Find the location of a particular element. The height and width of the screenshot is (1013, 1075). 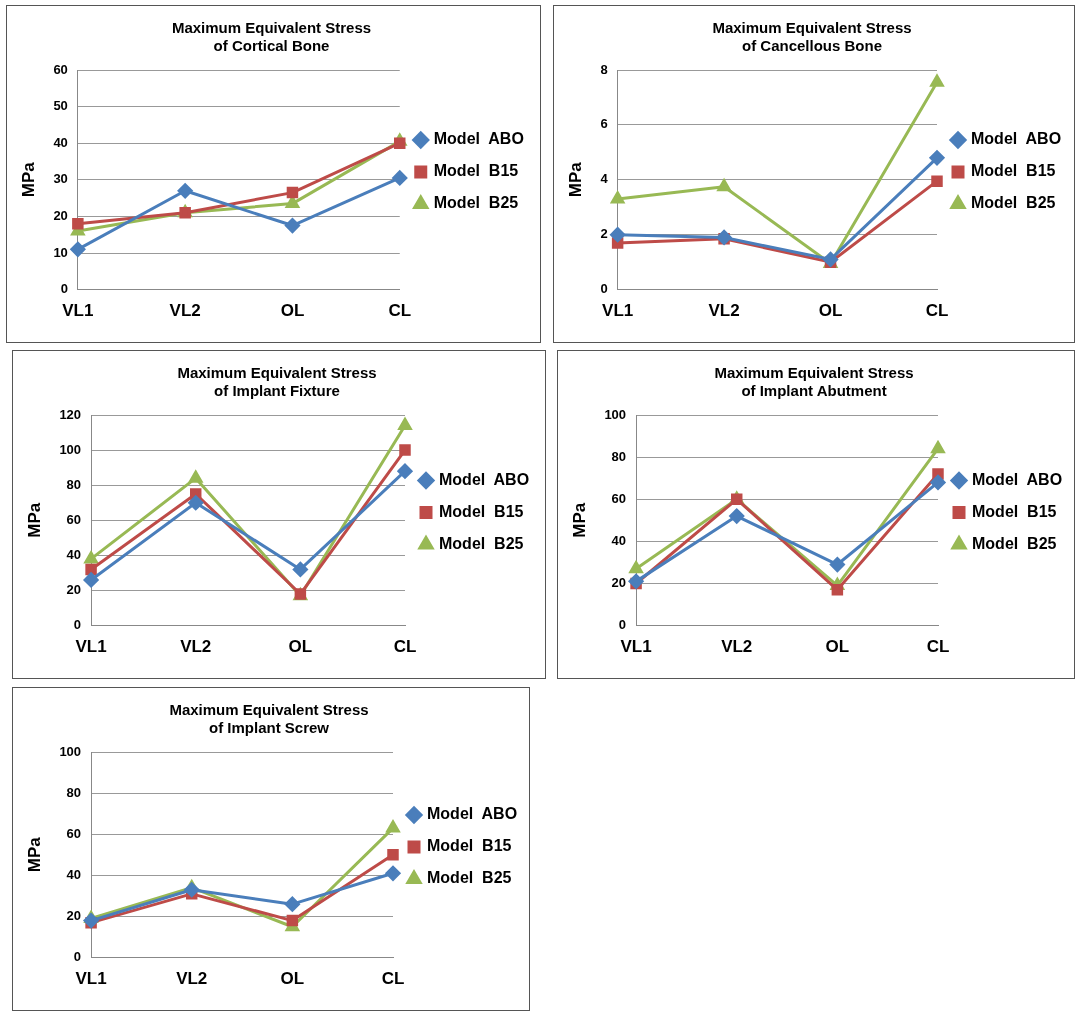

y-tick-label: 8 is located at coordinates (604, 69).